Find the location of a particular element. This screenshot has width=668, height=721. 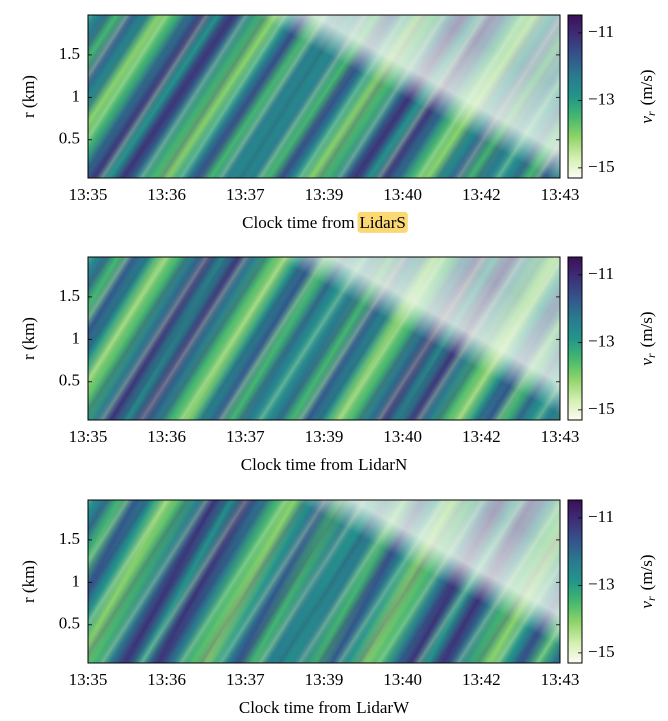

x-axis-label: Clock time from LidarN is located at coordinates (324, 464).